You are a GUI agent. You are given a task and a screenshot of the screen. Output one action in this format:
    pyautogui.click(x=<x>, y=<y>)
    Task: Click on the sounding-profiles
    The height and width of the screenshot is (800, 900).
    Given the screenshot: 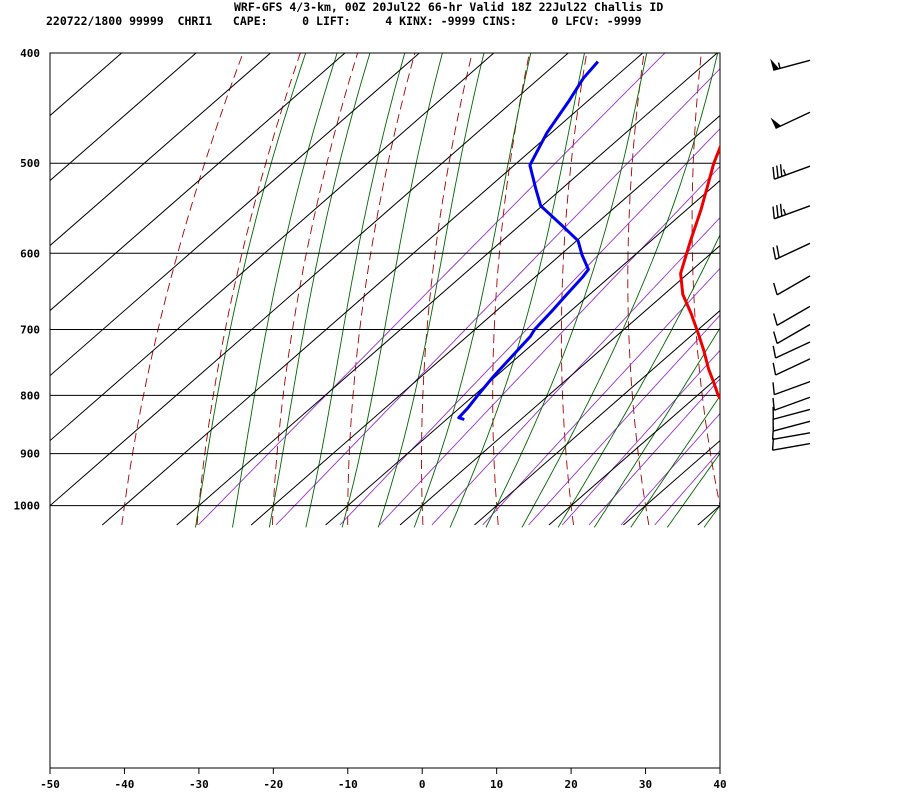 What is the action you would take?
    pyautogui.click(x=588, y=240)
    